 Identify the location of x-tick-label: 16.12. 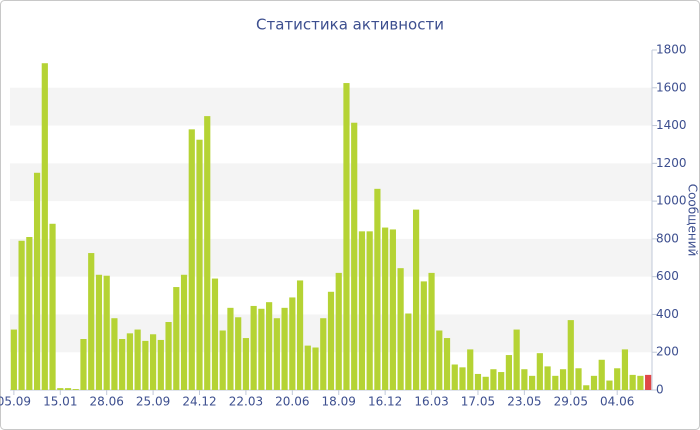
(385, 402).